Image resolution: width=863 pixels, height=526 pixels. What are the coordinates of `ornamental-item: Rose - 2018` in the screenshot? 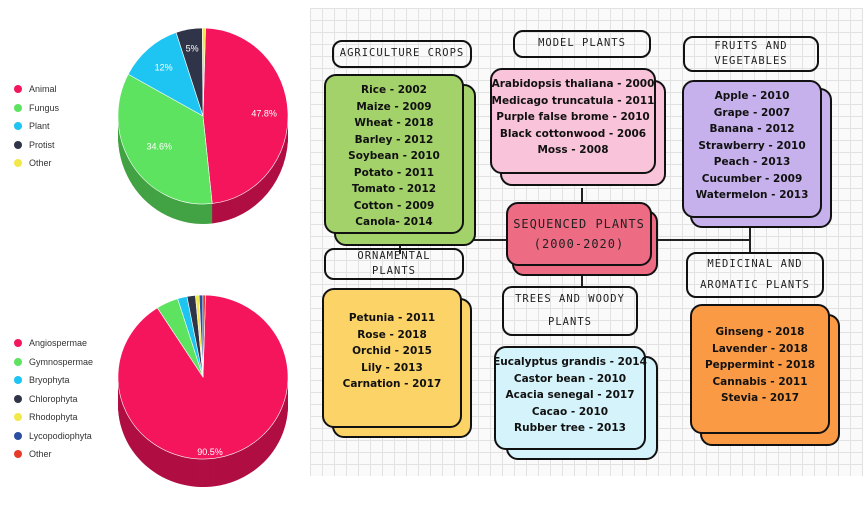 It's located at (392, 334).